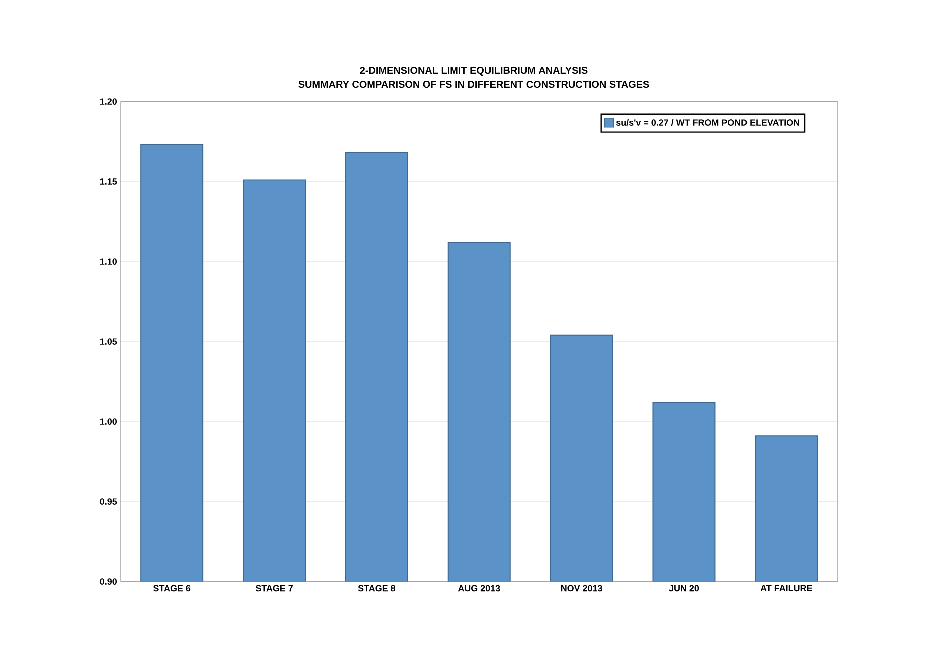  Describe the element at coordinates (108, 421) in the screenshot. I see `y-tick-label: 1.00` at that location.